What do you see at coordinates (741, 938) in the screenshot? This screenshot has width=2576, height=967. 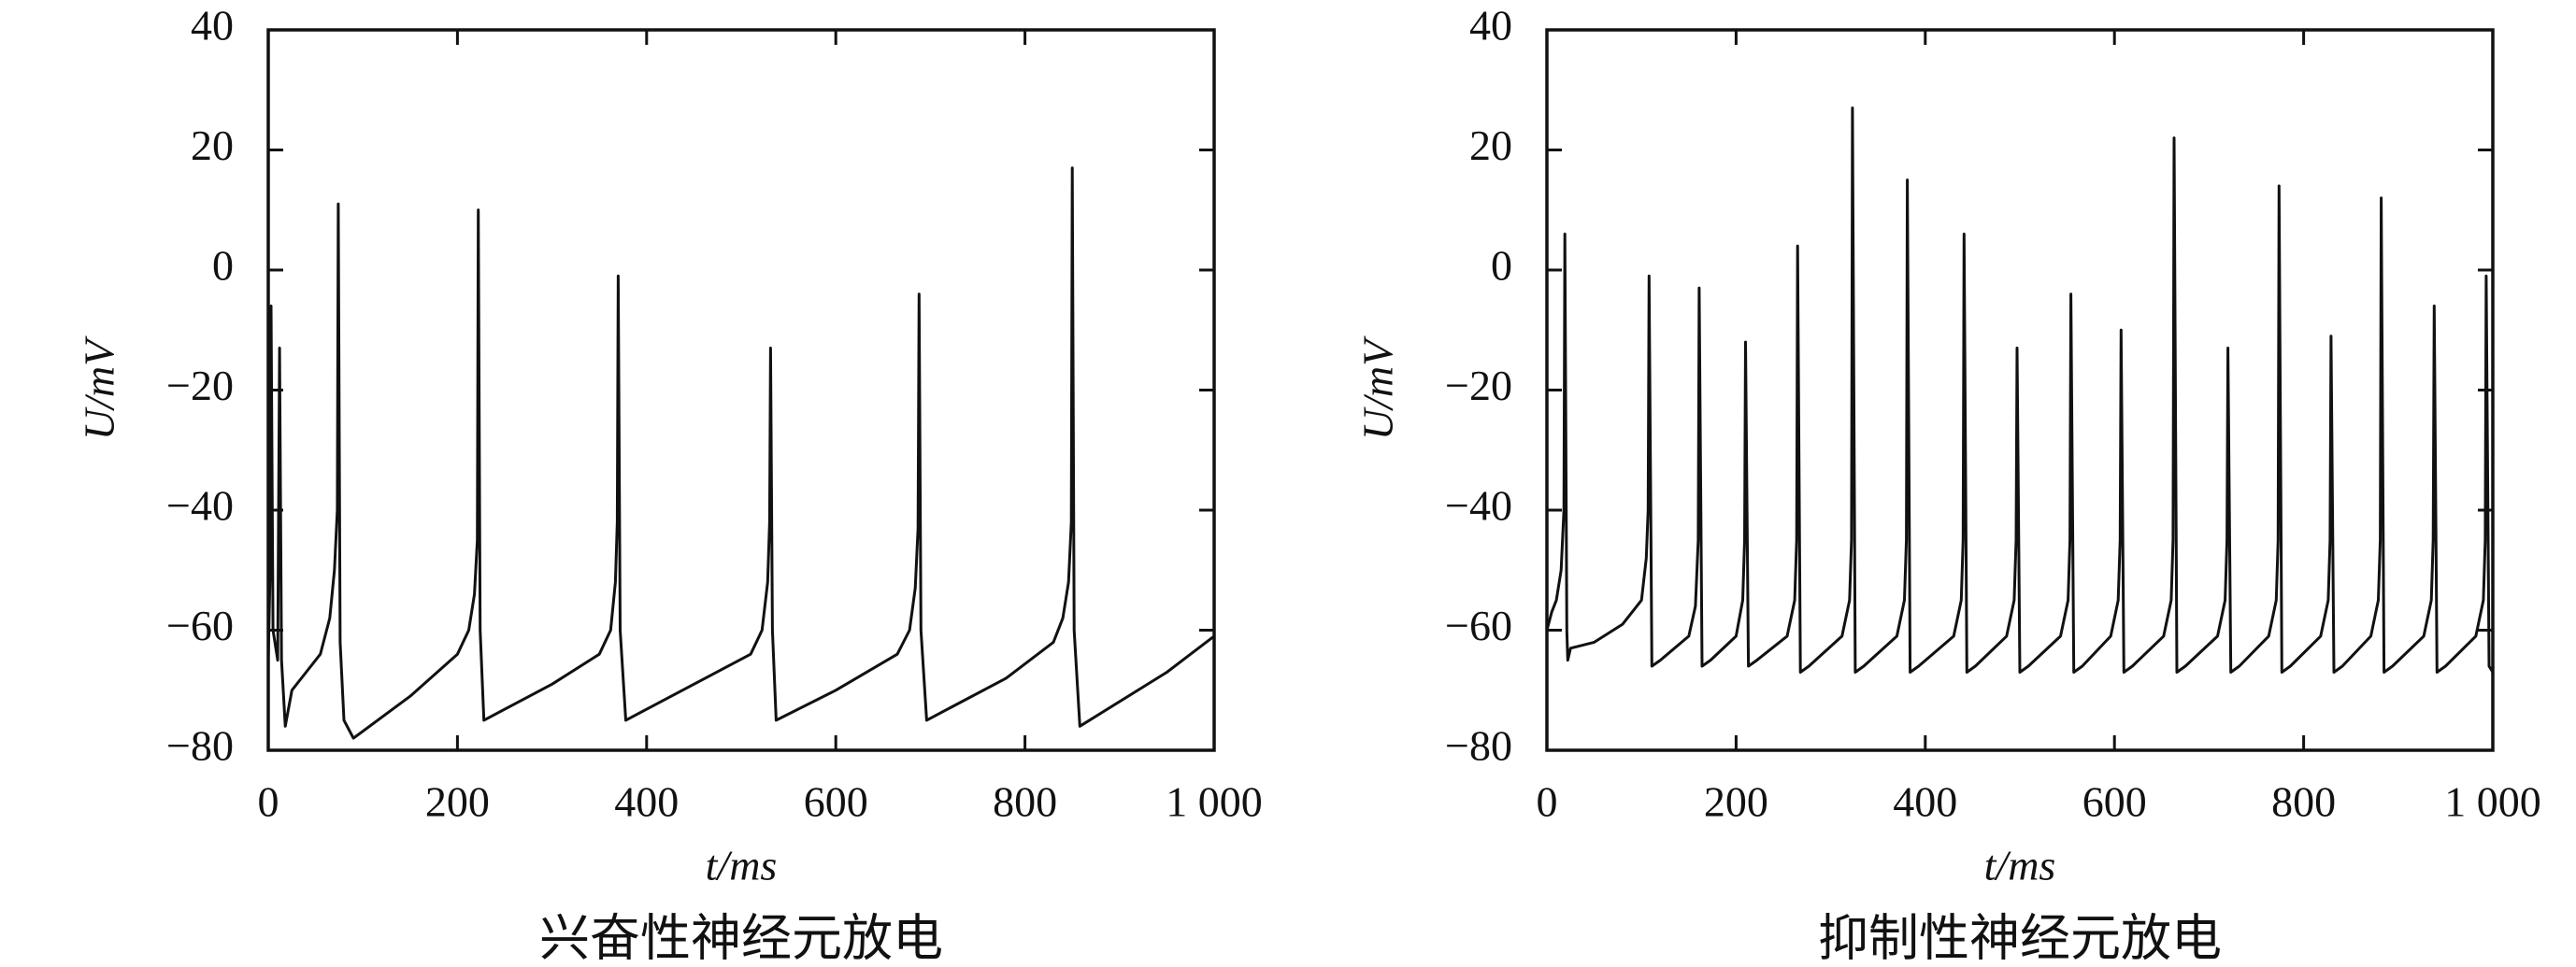 I see `chart-caption: 兴奋性神经元放电` at bounding box center [741, 938].